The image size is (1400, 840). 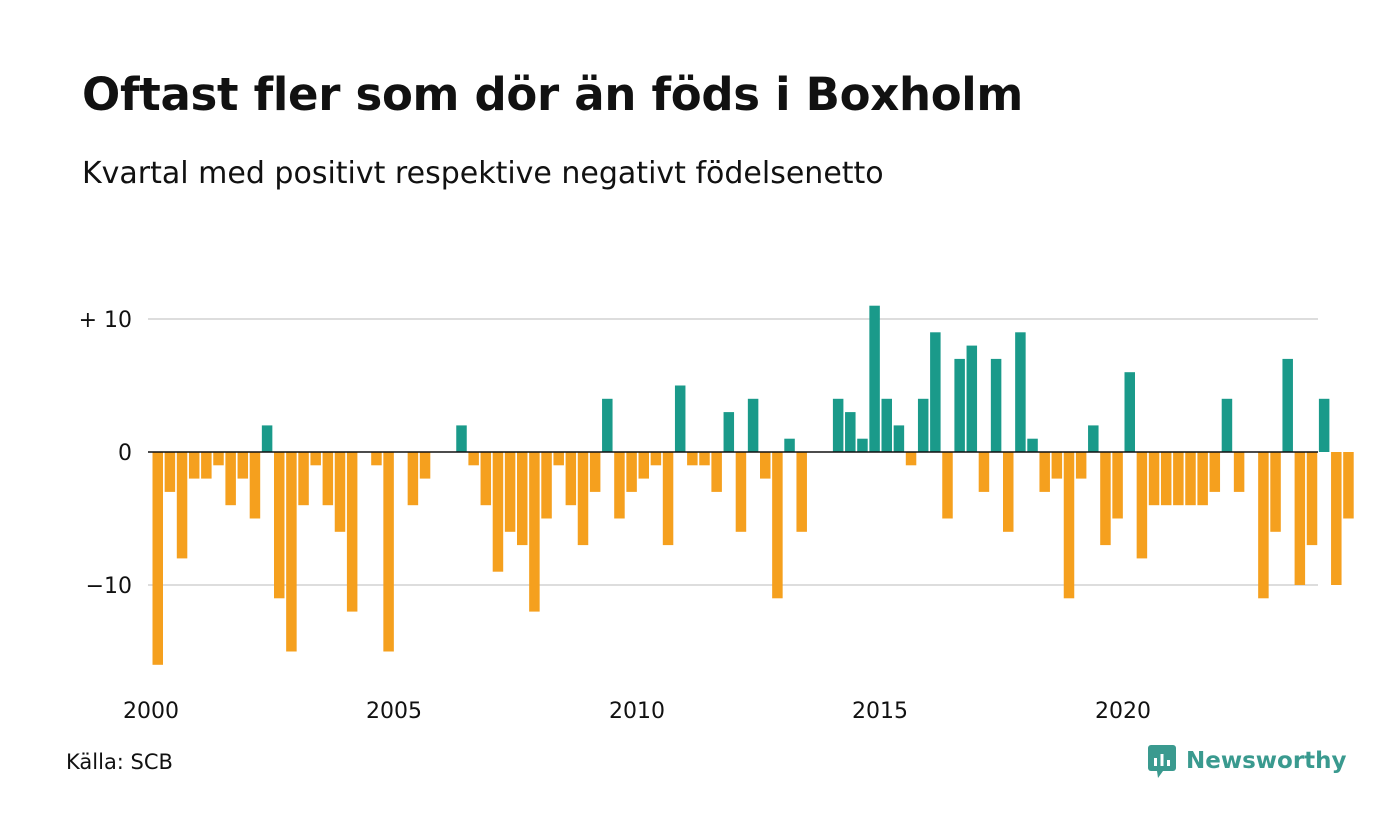 I want to click on newsworthy-logo-icon, so click(x=1162, y=761).